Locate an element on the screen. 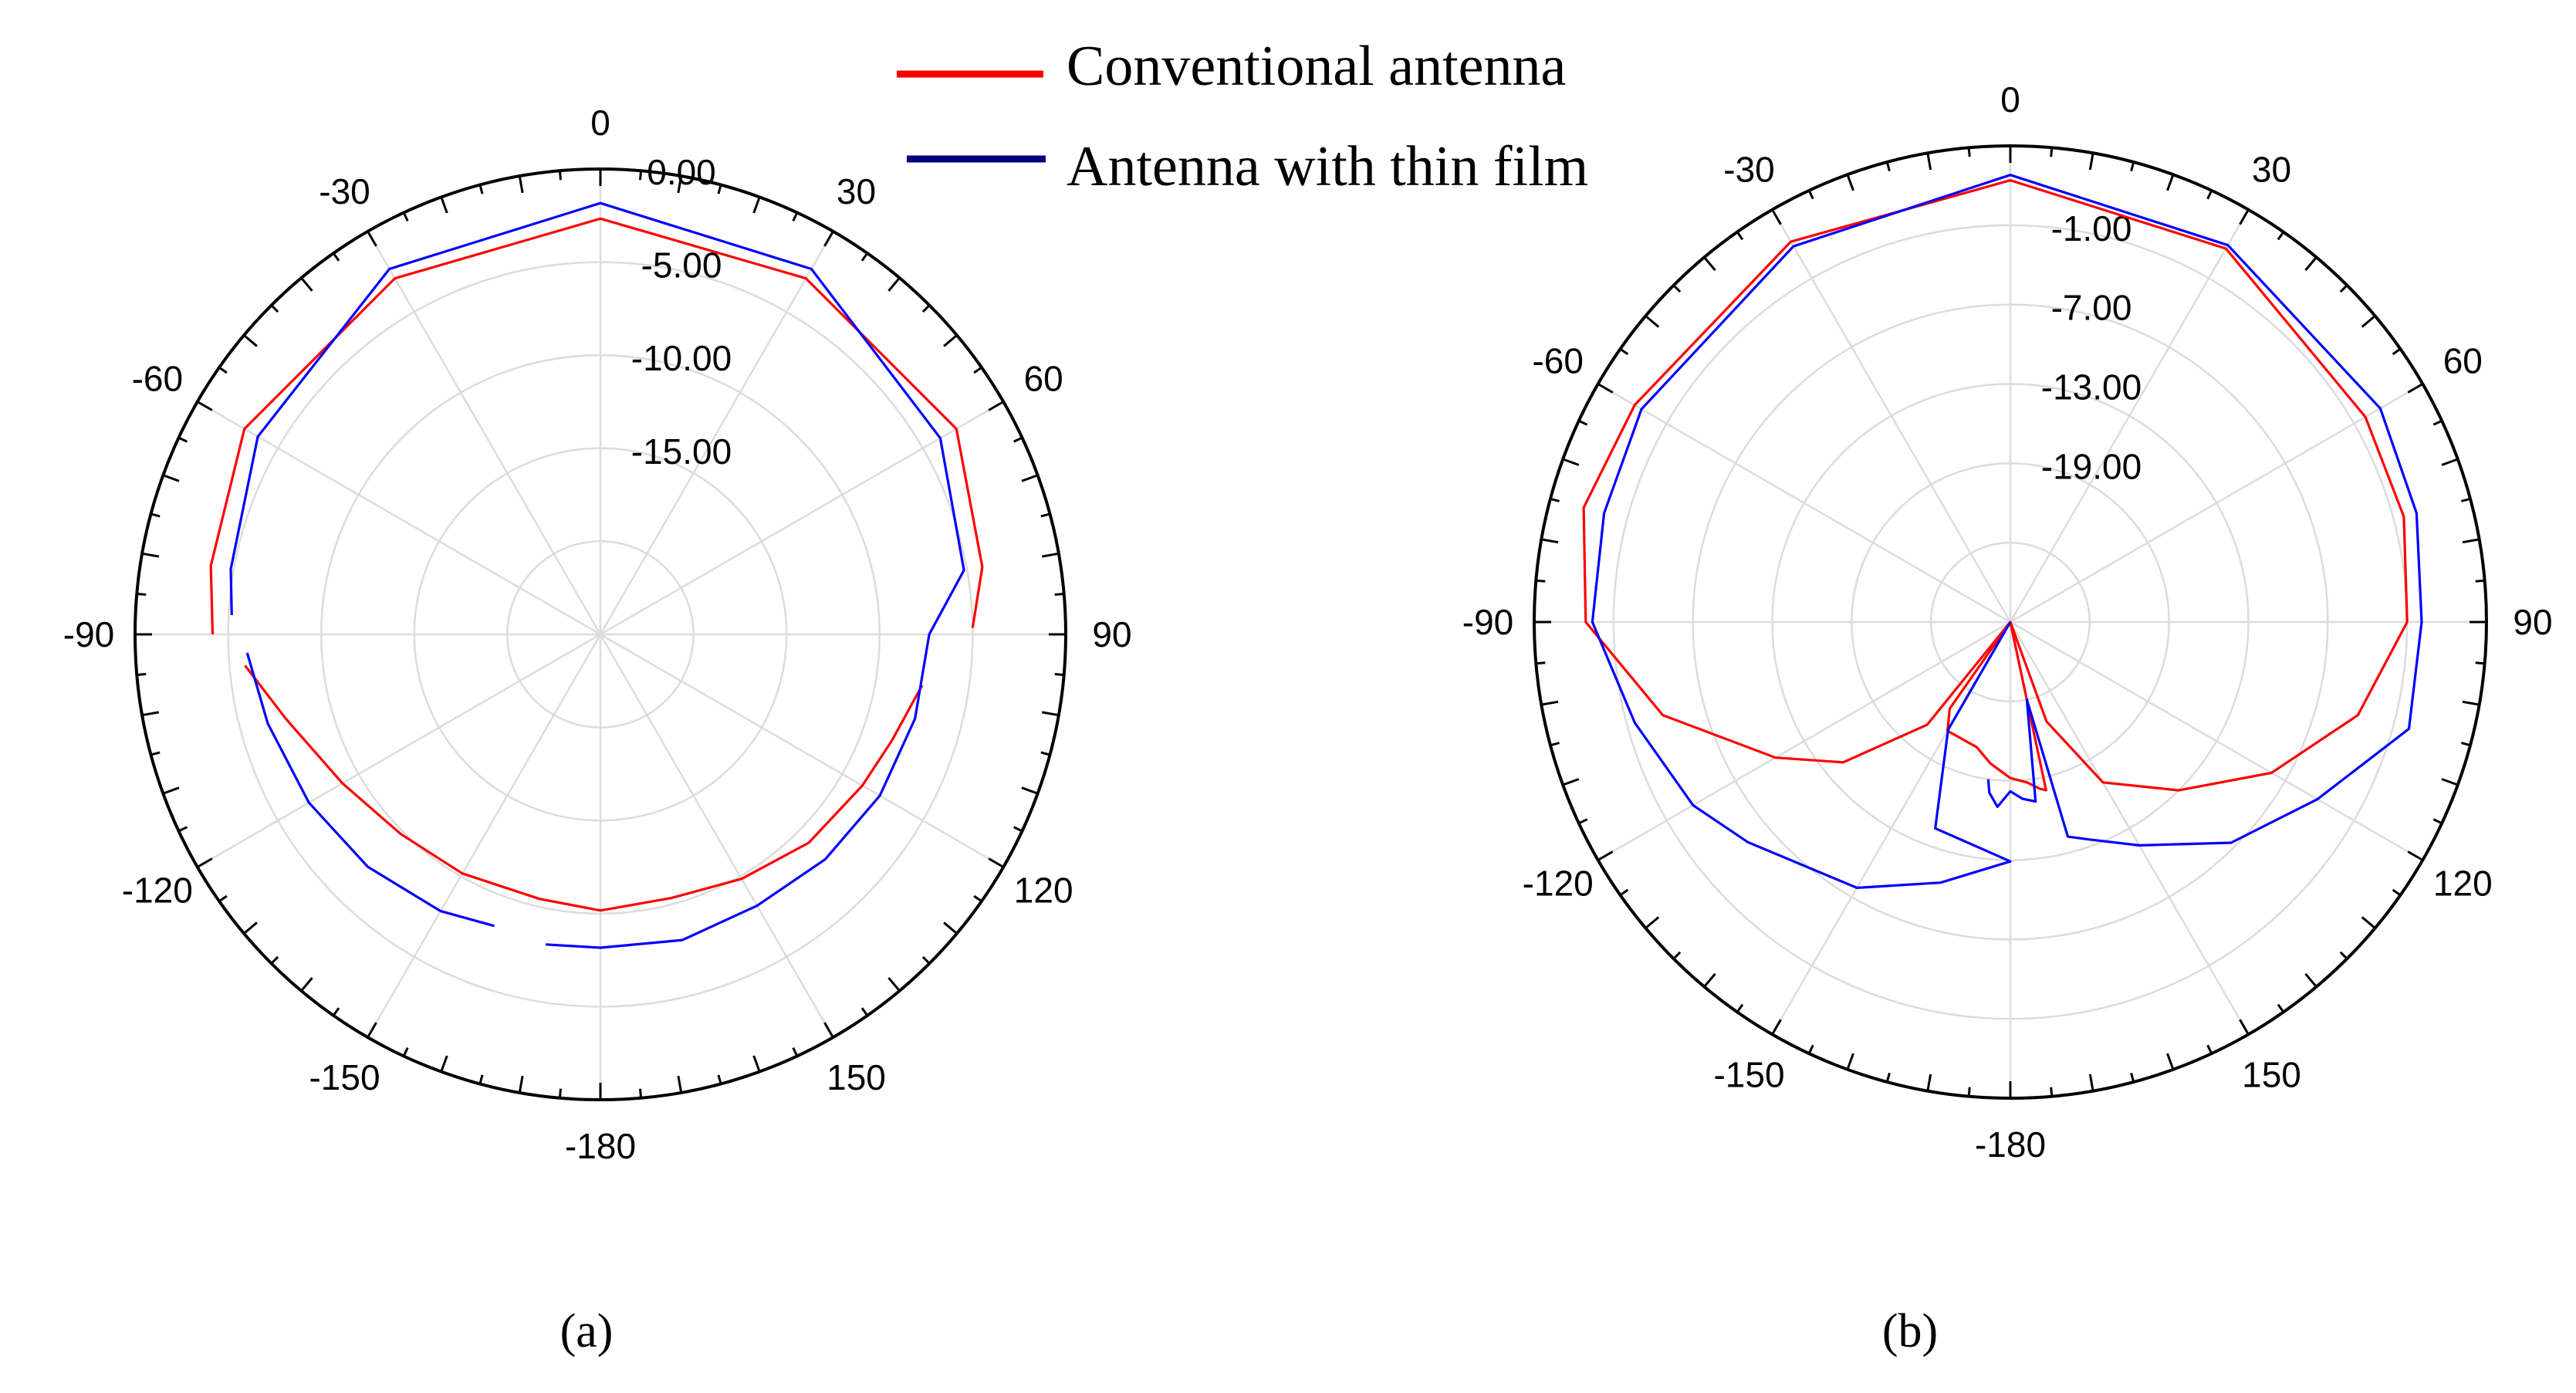  caption-a: (a) is located at coordinates (587, 1331).